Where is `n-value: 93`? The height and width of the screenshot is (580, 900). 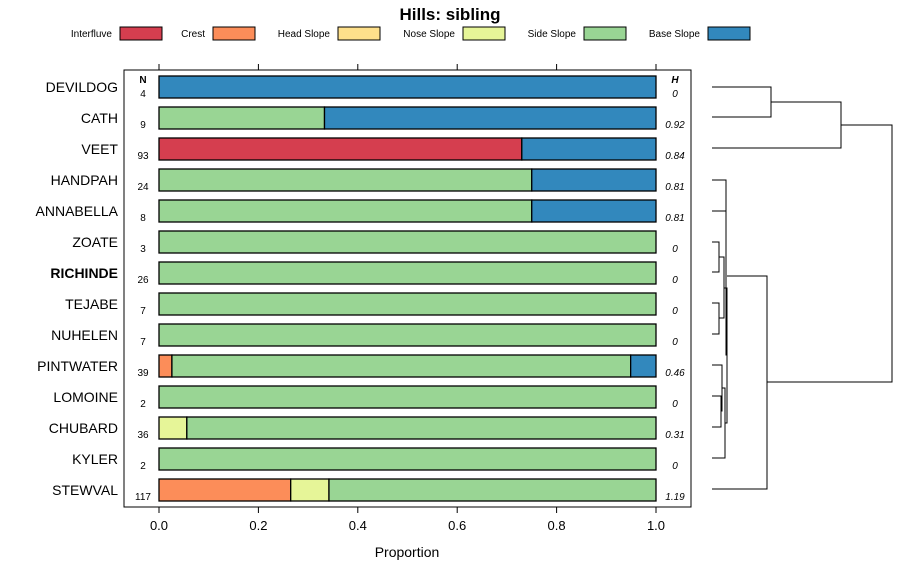 n-value: 93 is located at coordinates (143, 156).